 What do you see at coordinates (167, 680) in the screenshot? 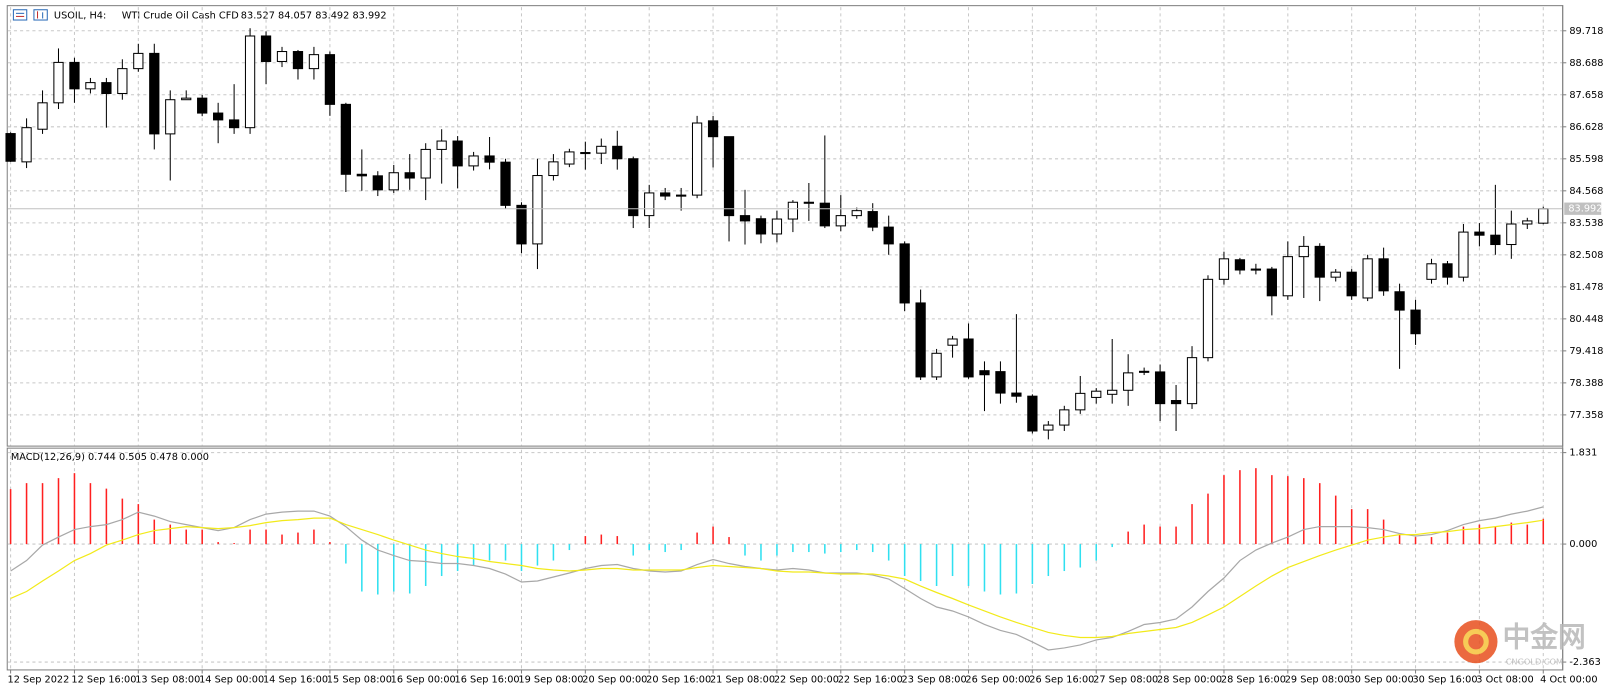
I see `x-tick-label: 13 Sep 08:00` at bounding box center [167, 680].